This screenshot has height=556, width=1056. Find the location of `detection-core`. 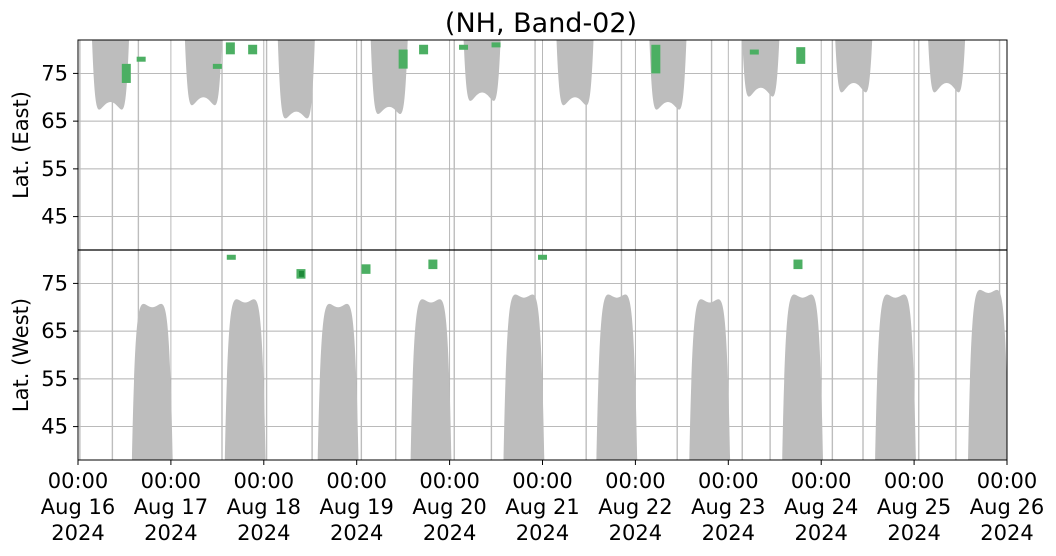

detection-core is located at coordinates (301, 273).